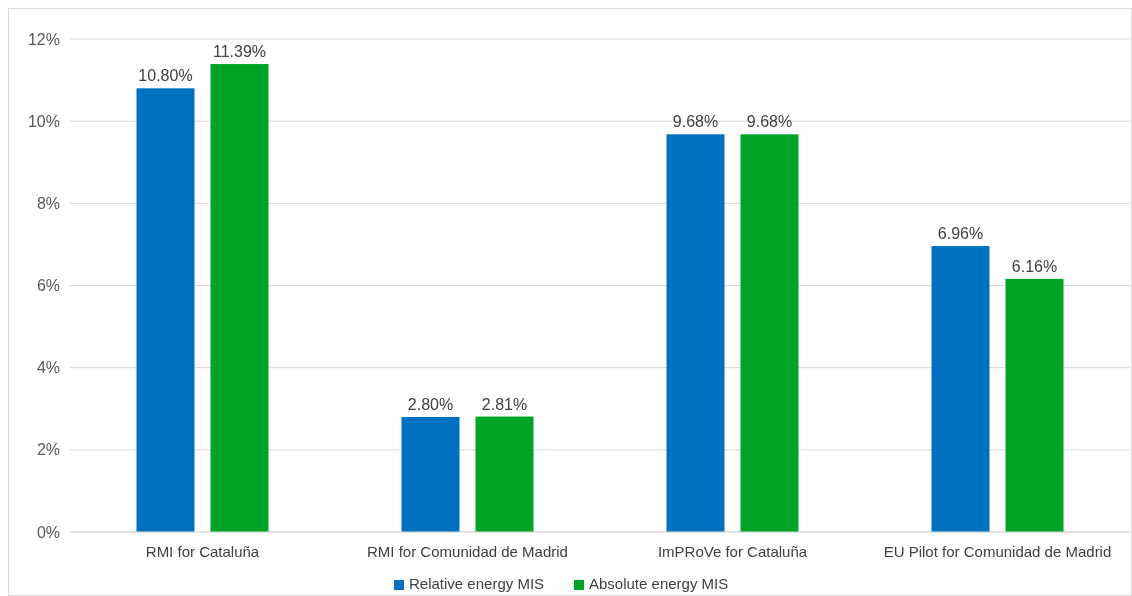  I want to click on legend-label: Absolute energy MIS, so click(659, 583).